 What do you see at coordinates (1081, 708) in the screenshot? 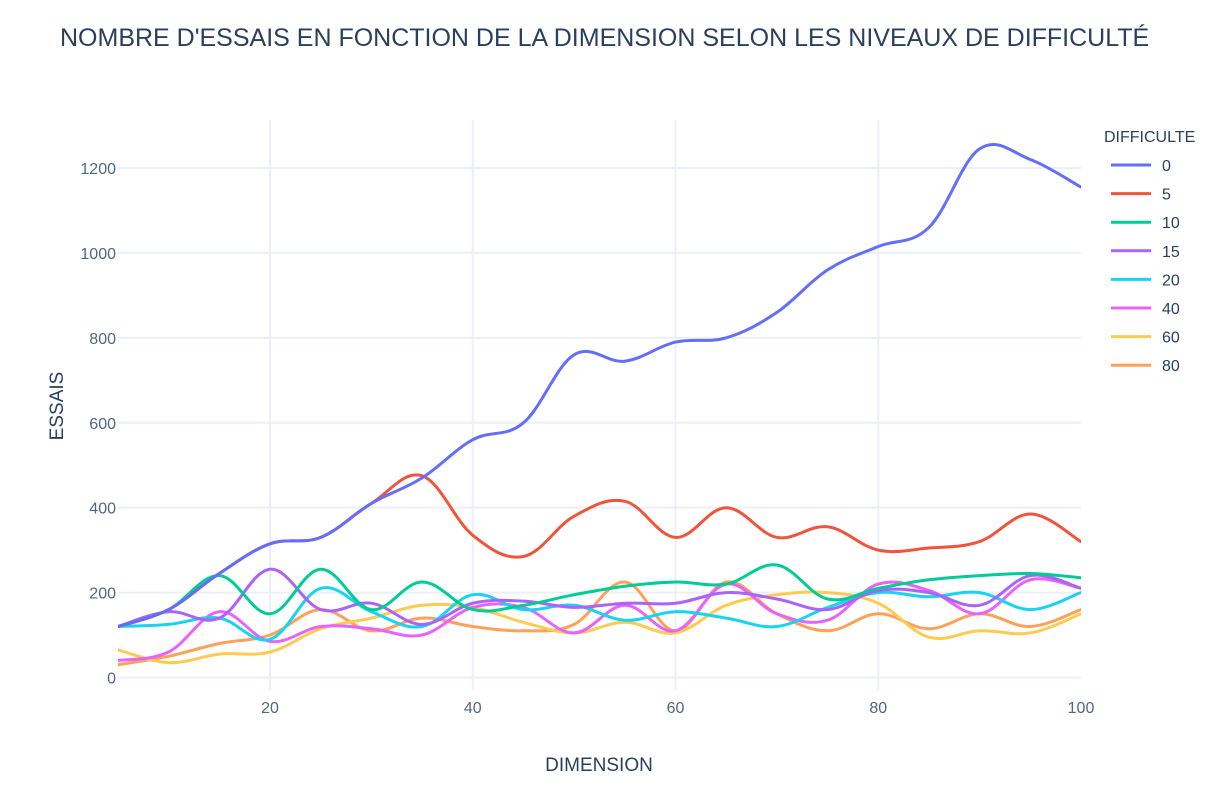
I see `x-tick-label: 100` at bounding box center [1081, 708].